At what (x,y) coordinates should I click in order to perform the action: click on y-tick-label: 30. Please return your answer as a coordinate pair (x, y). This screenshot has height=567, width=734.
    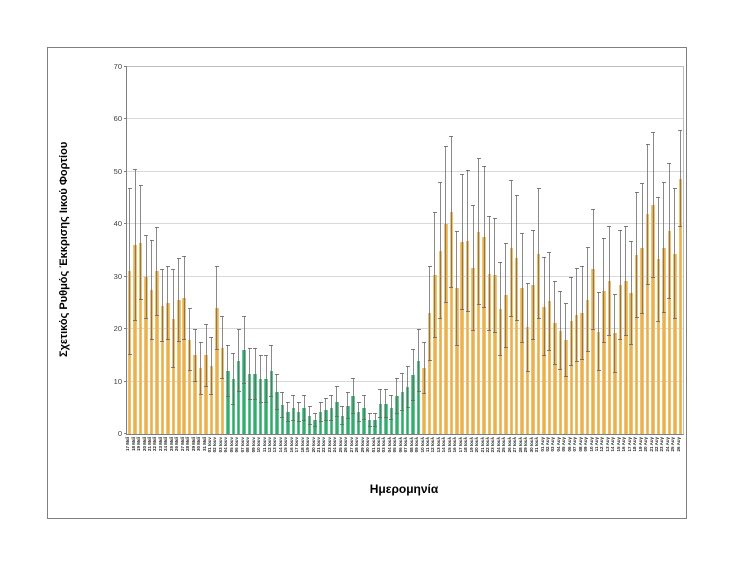
    Looking at the image, I should click on (117, 276).